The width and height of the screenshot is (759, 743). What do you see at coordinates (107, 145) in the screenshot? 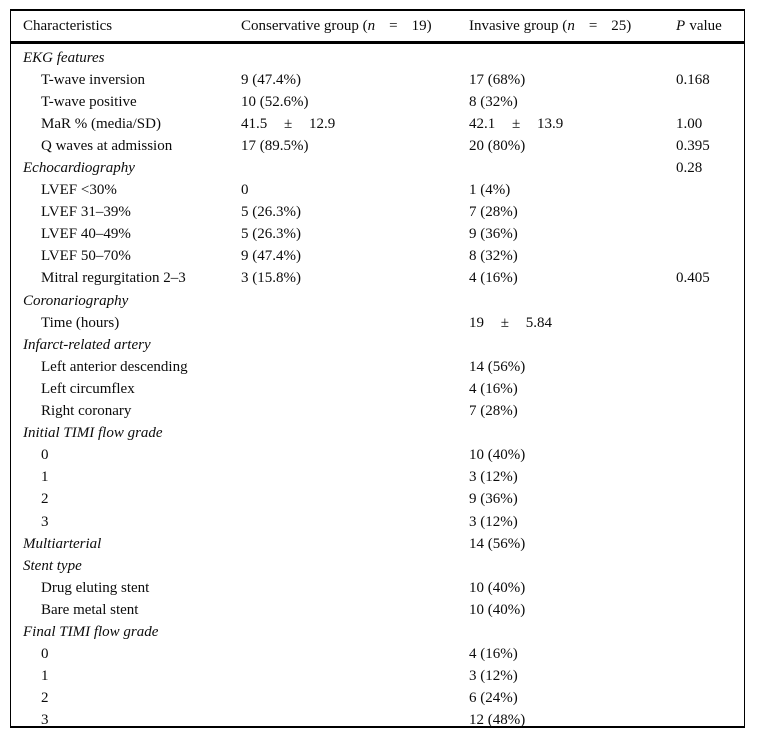
I see `cell-characteristic: Q waves at admission` at bounding box center [107, 145].